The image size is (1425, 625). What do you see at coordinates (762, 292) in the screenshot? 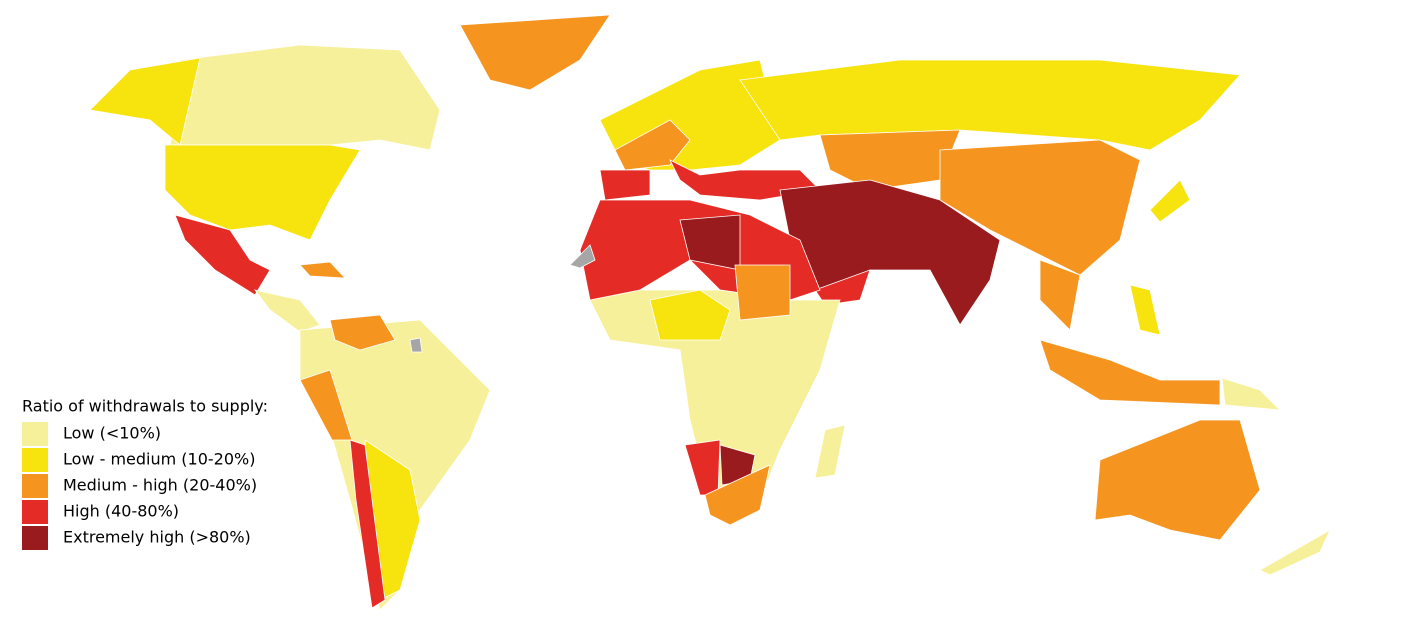
I see `sudan` at bounding box center [762, 292].